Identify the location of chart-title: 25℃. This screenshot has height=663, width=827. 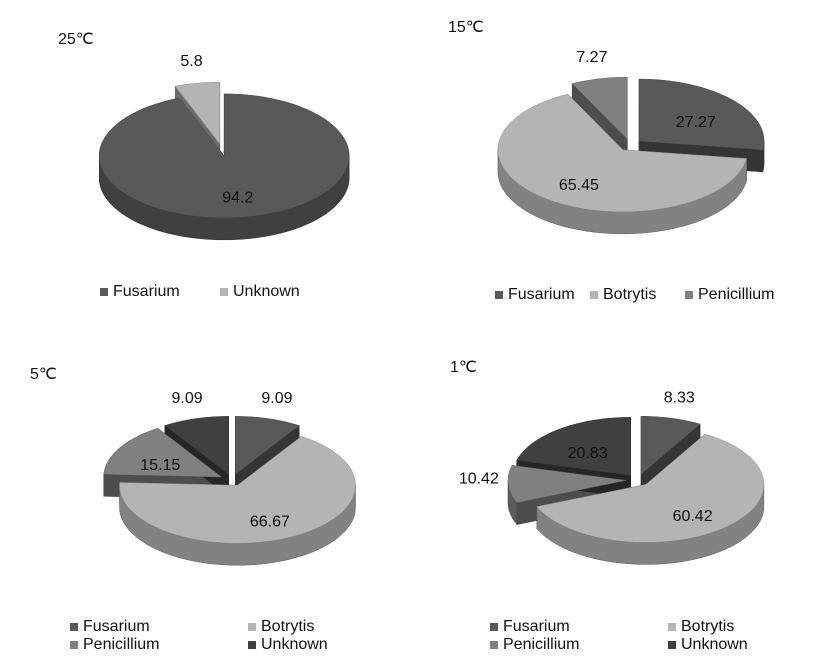
(76, 39).